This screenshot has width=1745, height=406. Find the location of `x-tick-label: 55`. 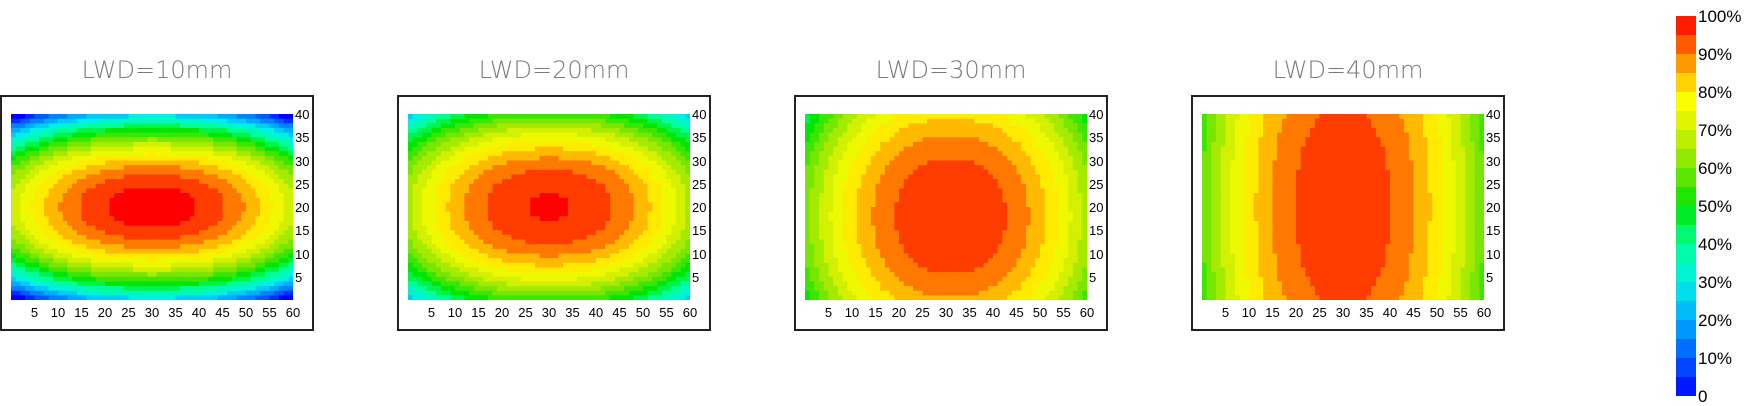

x-tick-label: 55 is located at coordinates (666, 312).